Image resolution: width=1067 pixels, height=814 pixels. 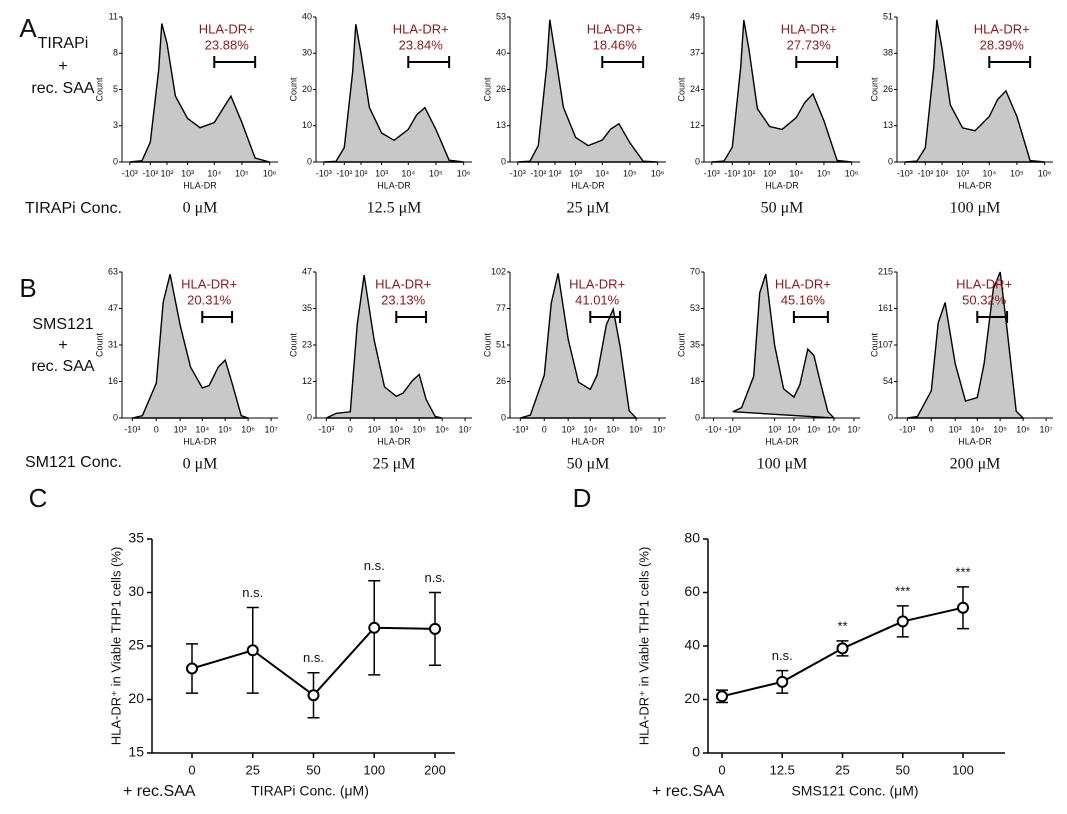 What do you see at coordinates (113, 344) in the screenshot?
I see `y-tick-label: 31` at bounding box center [113, 344].